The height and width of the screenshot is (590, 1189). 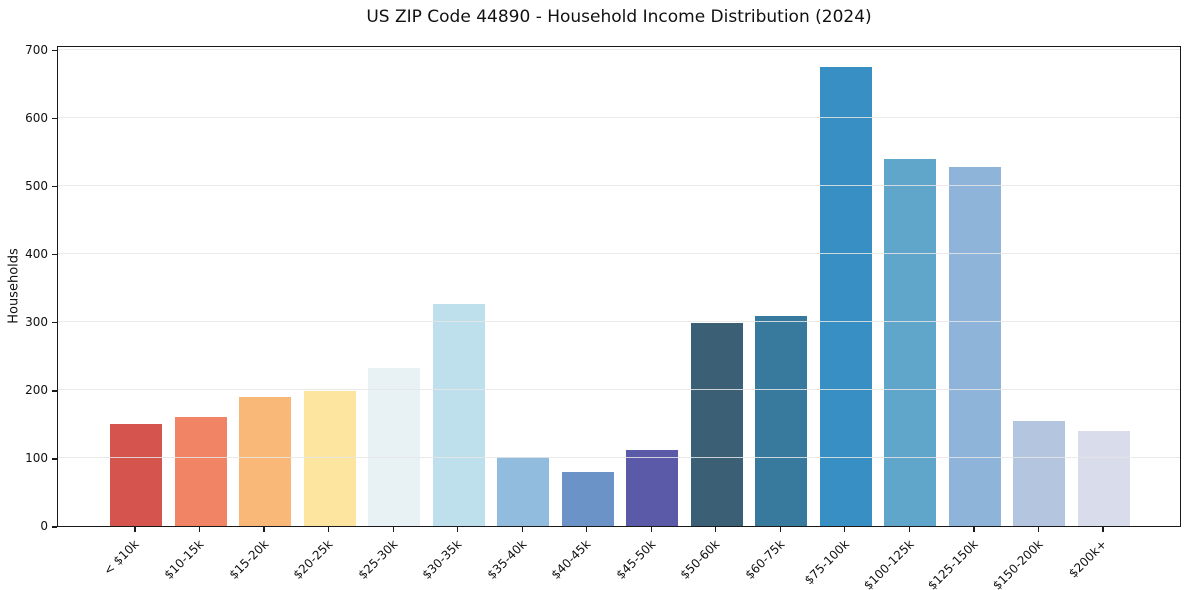 What do you see at coordinates (826, 562) in the screenshot?
I see `x-tick-label-11: $75-100k` at bounding box center [826, 562].